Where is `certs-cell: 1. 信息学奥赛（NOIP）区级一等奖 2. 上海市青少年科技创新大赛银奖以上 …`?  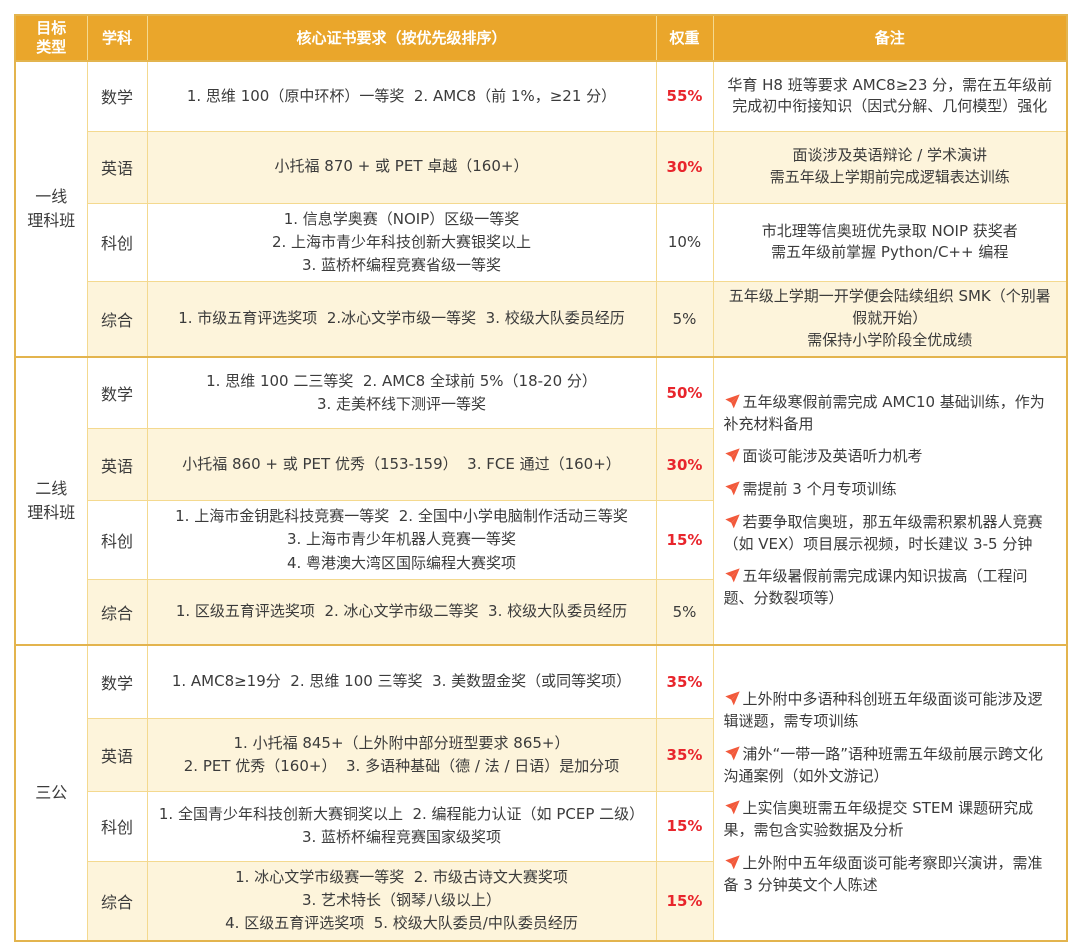
certs-cell: 1. 信息学奥赛（NOIP）区级一等奖 2. 上海市青少年科技创新大赛银奖以上 … is located at coordinates (401, 242).